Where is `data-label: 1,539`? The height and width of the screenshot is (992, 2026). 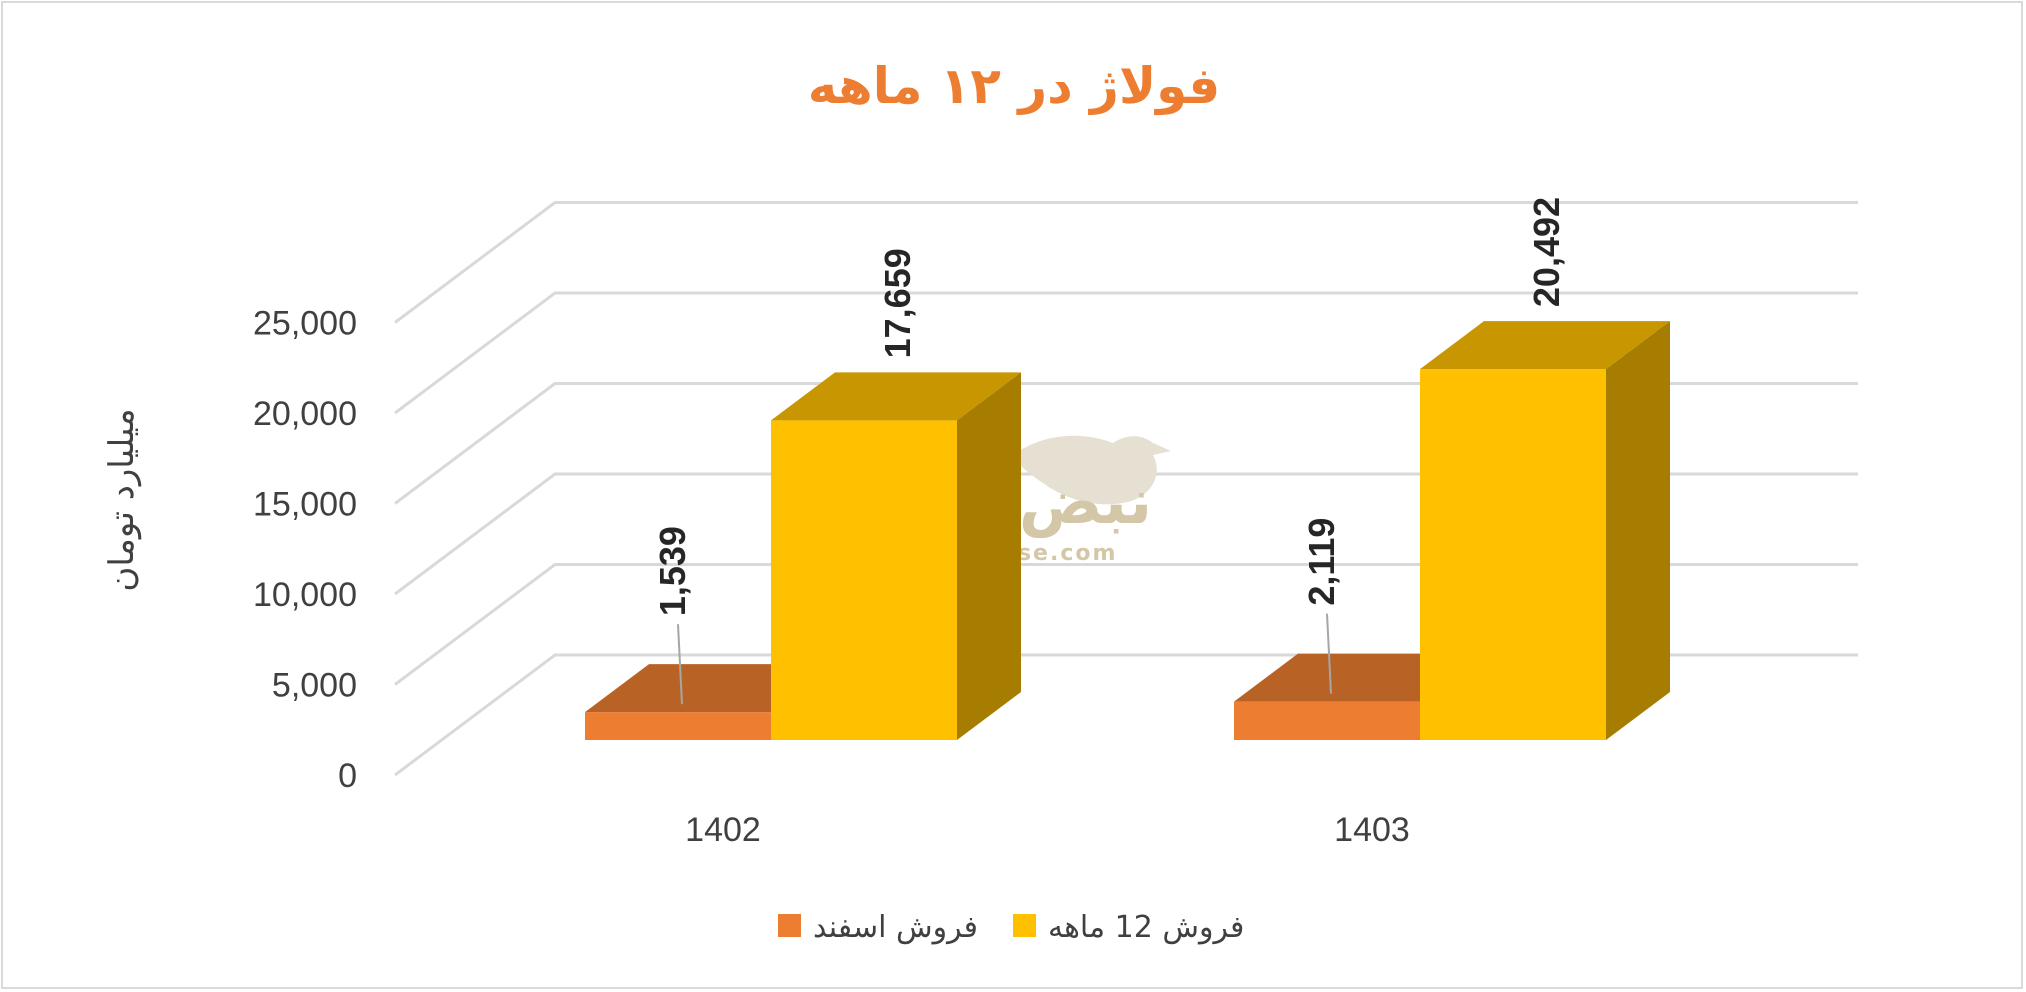
data-label: 1,539 is located at coordinates (672, 571).